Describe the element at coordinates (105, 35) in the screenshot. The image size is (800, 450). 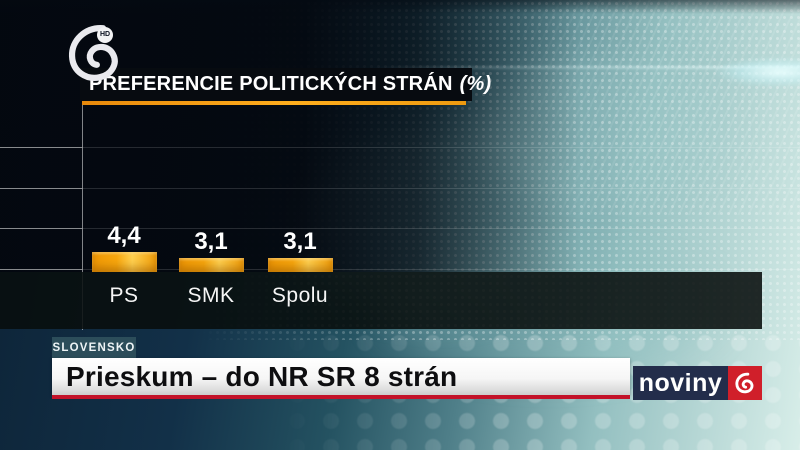
I see `hd-badge: HD` at that location.